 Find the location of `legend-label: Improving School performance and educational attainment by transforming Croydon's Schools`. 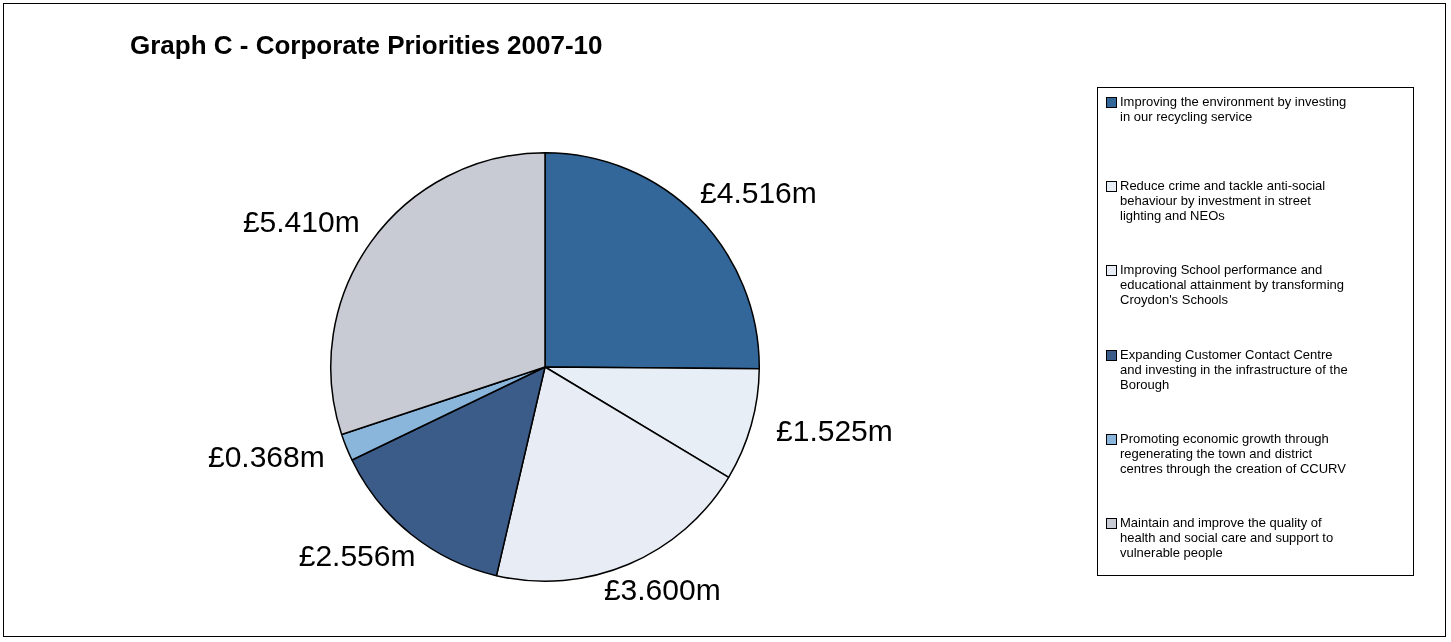

legend-label: Improving School performance and educational attainment by transforming Croydon's Schools is located at coordinates (1232, 285).